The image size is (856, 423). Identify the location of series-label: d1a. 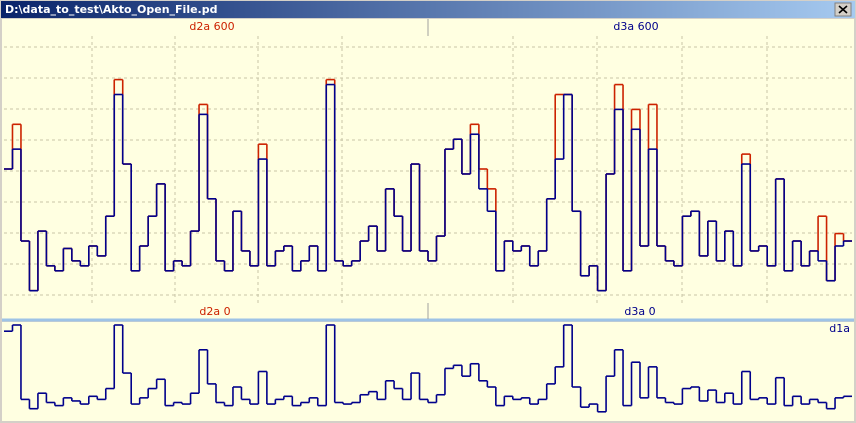
(839, 328).